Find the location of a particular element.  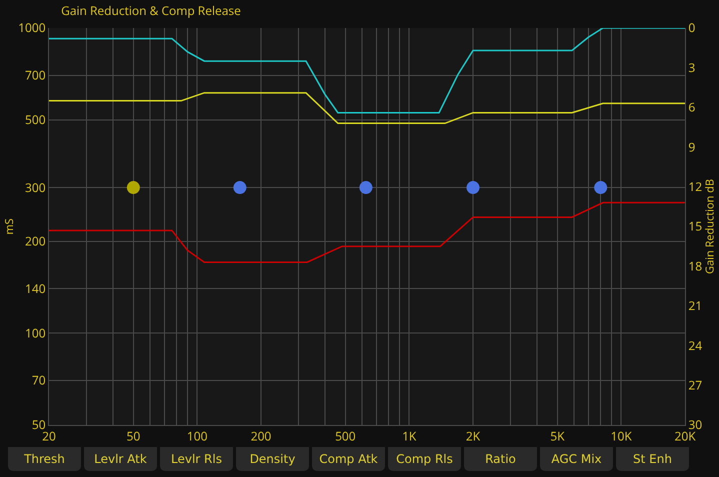

y2-tick-label: 27 is located at coordinates (695, 385).